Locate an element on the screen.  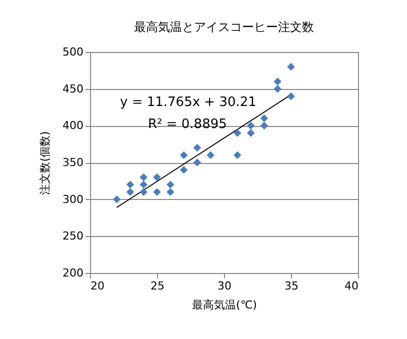
y-tick-label: 500 is located at coordinates (73, 52).